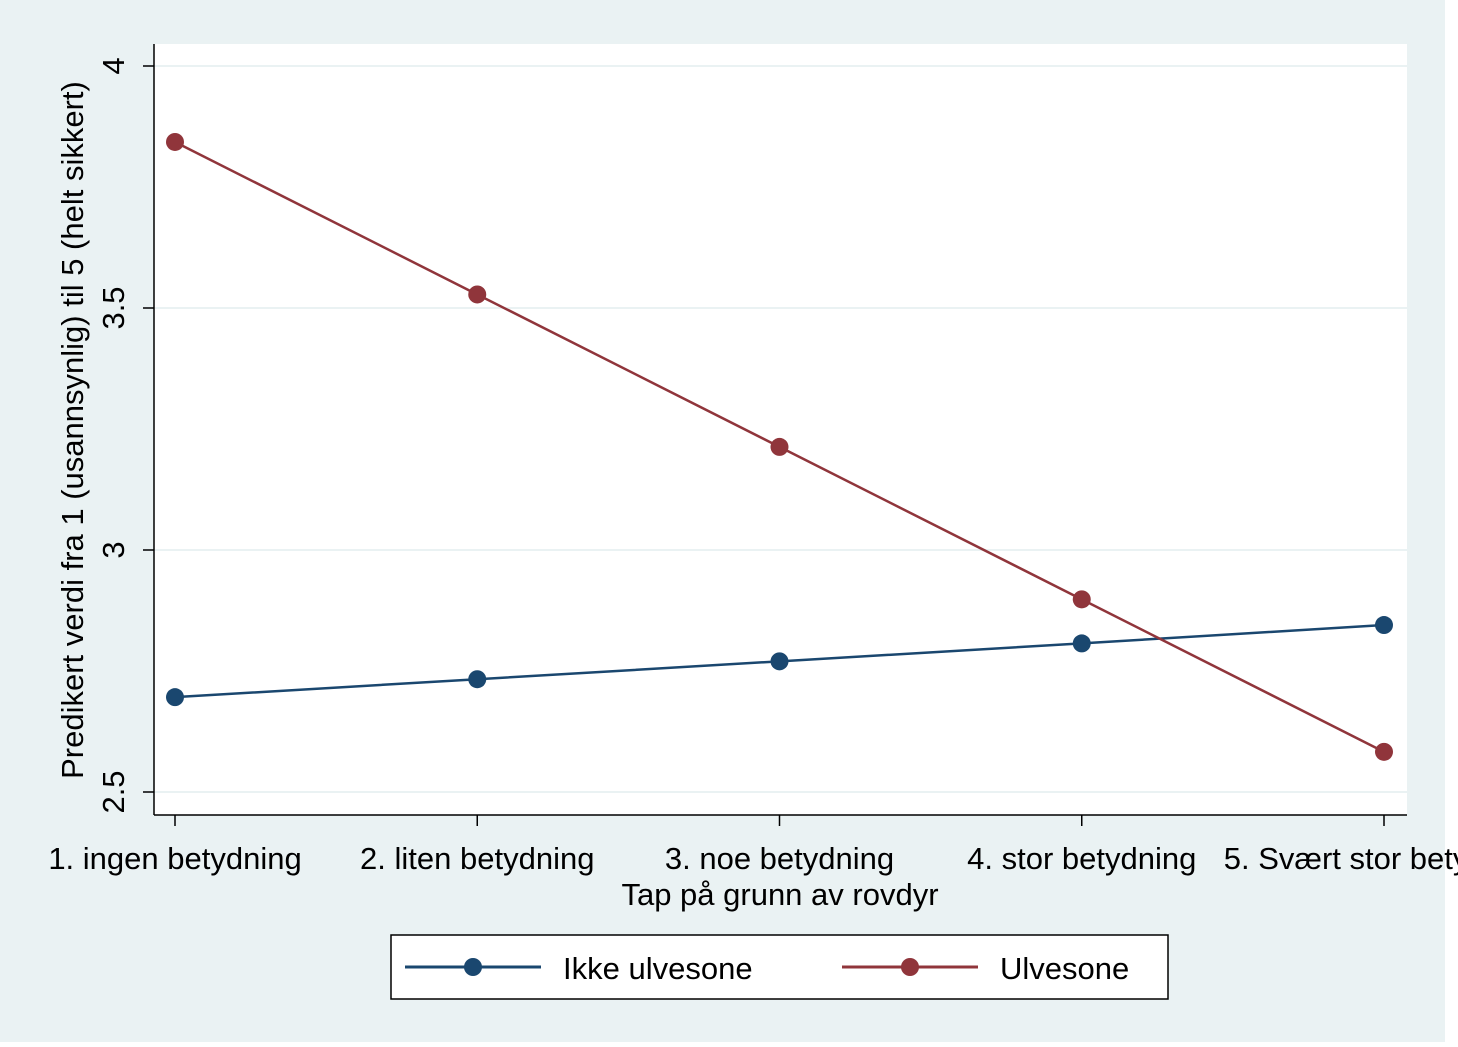  Describe the element at coordinates (113, 791) in the screenshot. I see `y-tick-label: 2.5` at that location.